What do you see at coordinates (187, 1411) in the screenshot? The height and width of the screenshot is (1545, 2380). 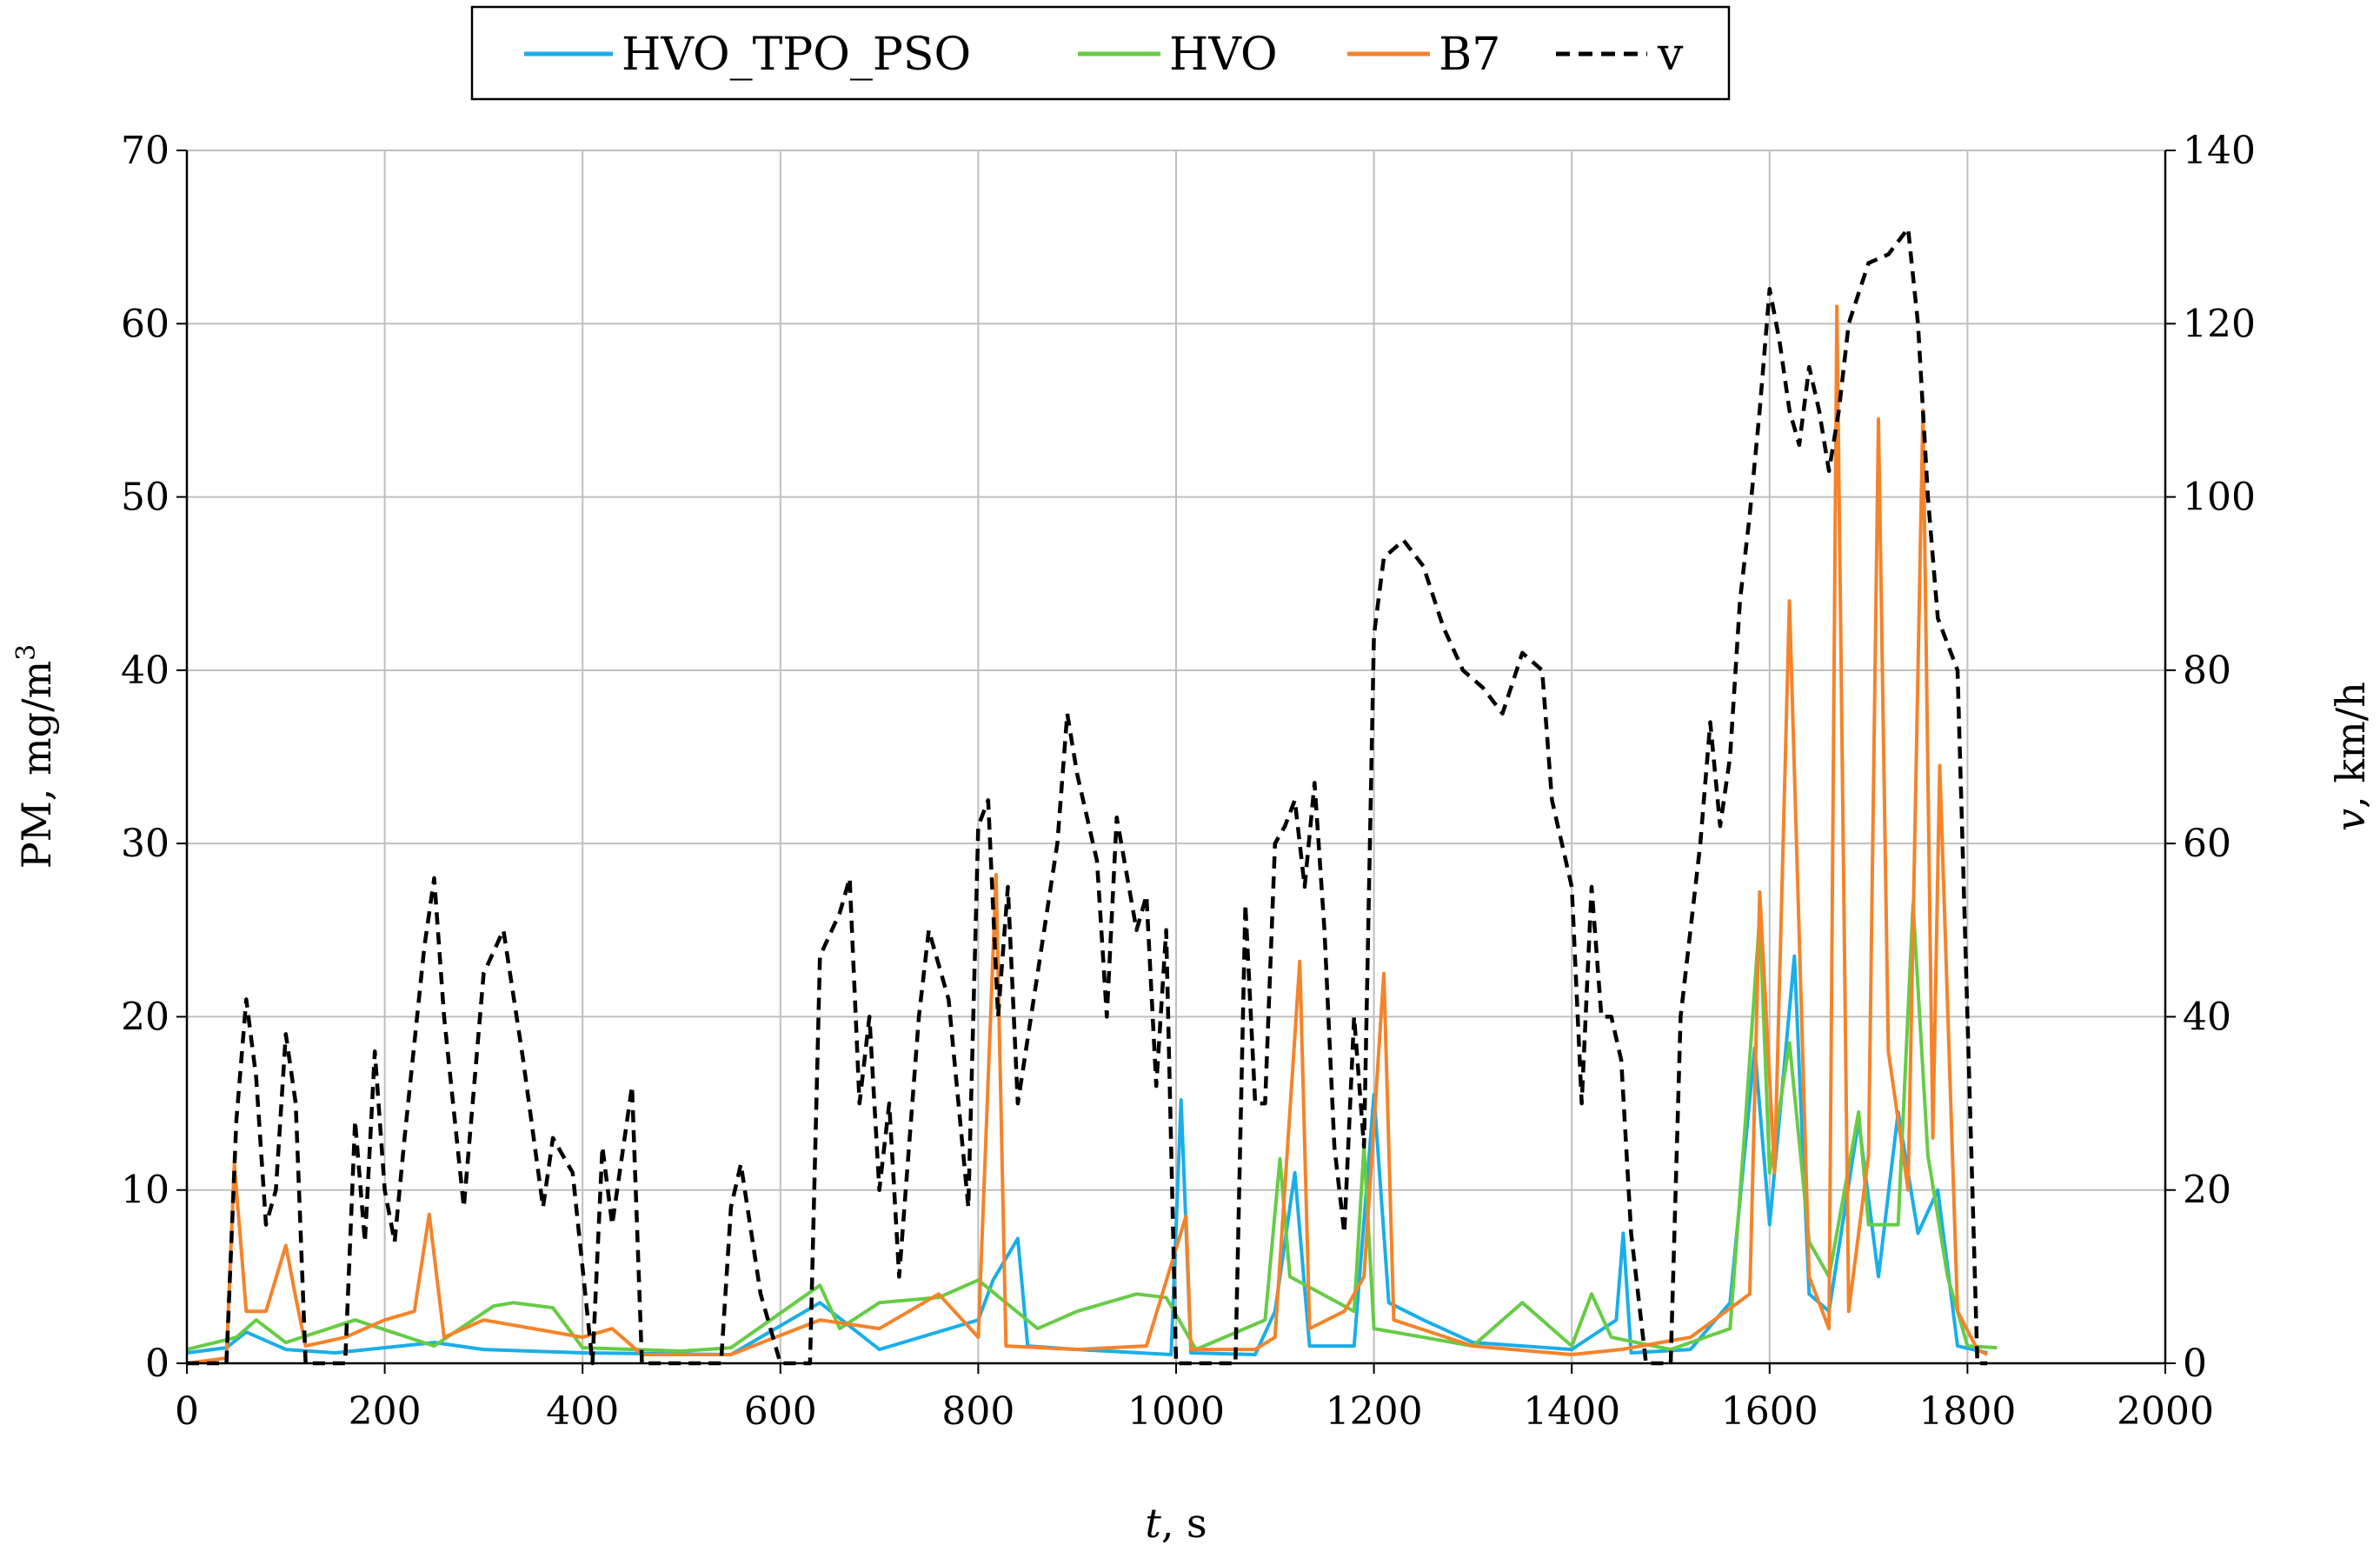 I see `x-tick-label: 0` at bounding box center [187, 1411].